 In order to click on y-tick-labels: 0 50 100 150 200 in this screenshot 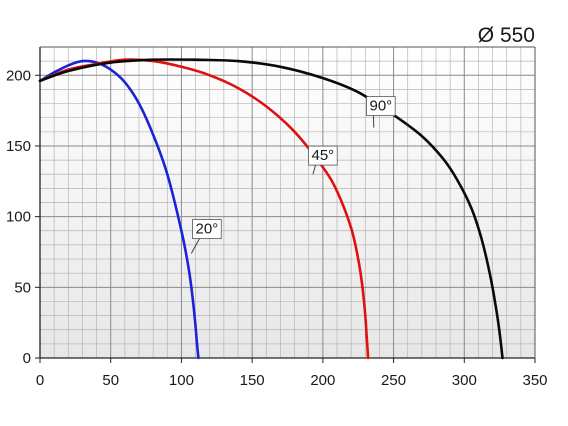, I will do `click(23, 217)`.